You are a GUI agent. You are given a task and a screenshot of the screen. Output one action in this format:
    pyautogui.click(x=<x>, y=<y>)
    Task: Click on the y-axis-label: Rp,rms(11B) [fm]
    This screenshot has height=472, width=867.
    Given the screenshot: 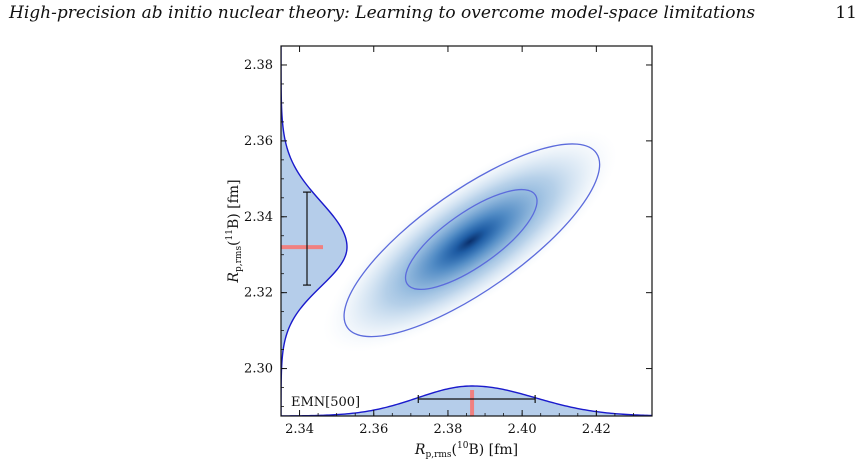 What is the action you would take?
    pyautogui.click(x=234, y=231)
    